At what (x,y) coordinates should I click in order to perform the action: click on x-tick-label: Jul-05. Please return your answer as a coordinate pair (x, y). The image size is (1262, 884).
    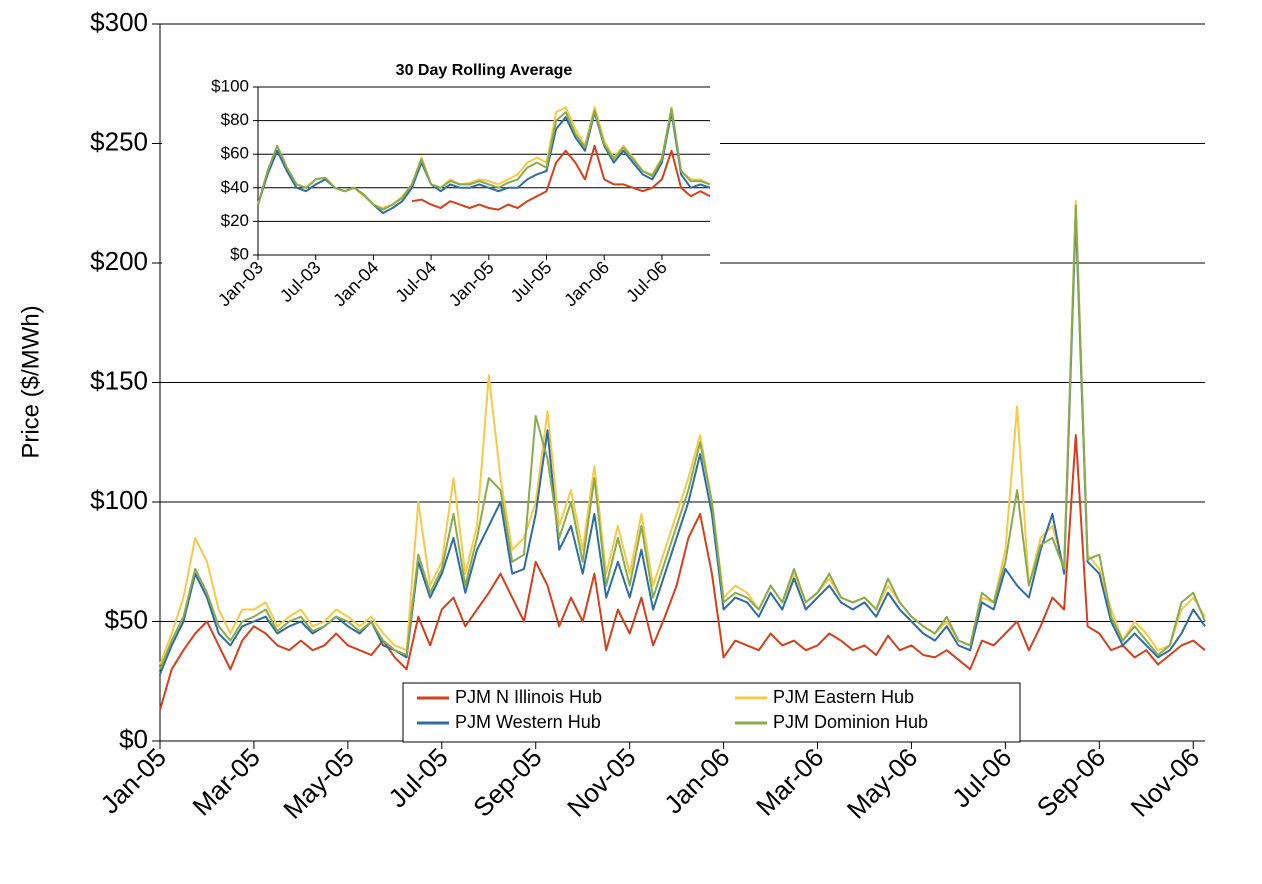
    Looking at the image, I should click on (417, 777).